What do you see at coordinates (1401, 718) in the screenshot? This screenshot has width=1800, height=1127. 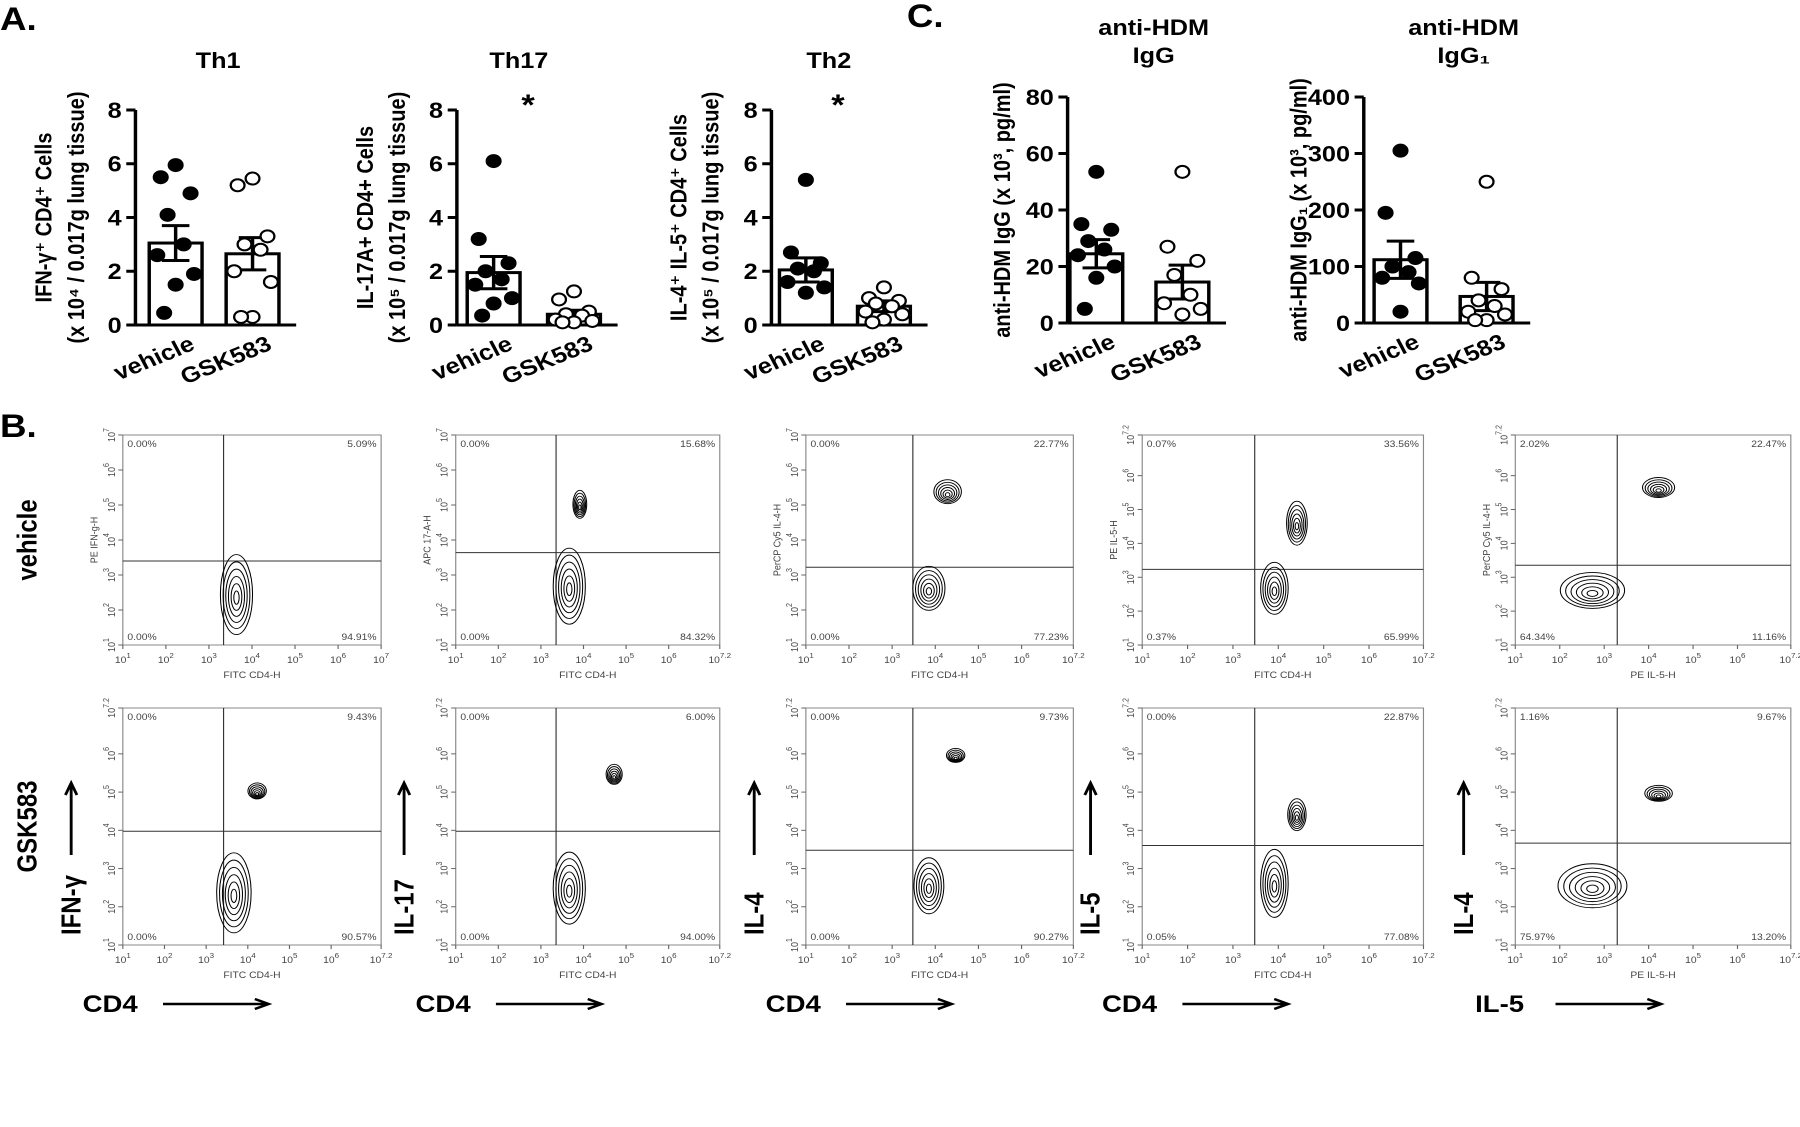 I see `quadrant-percent: 22.87%` at bounding box center [1401, 718].